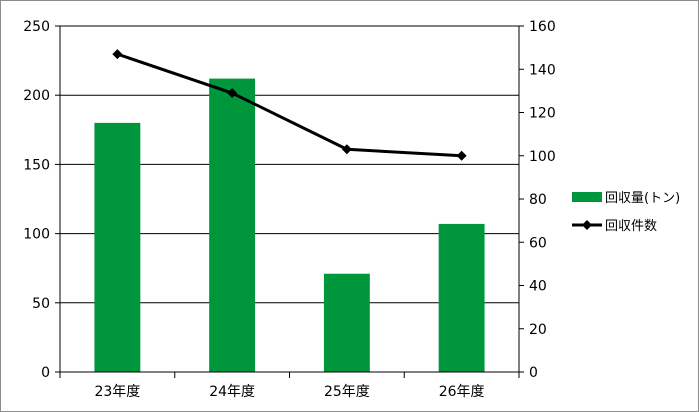 This screenshot has width=699, height=412. I want to click on legend-label-line: 回収件数, so click(631, 226).